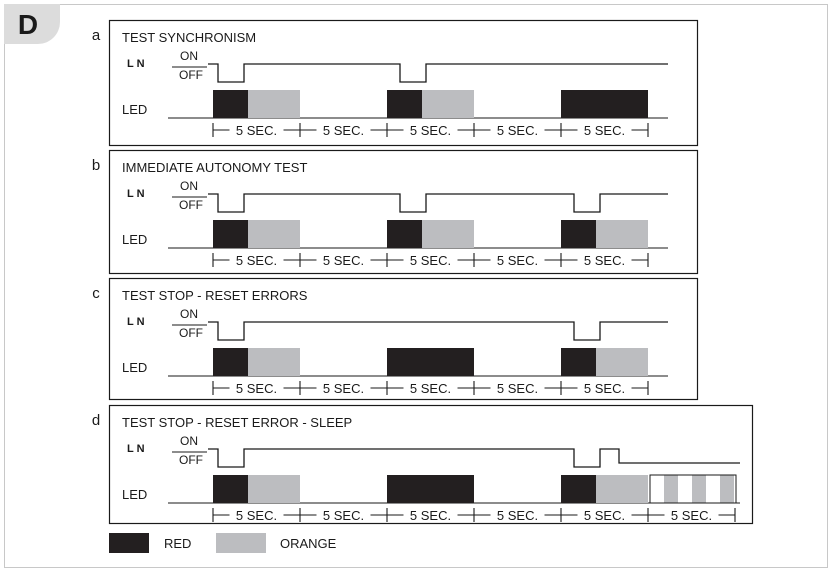 The width and height of the screenshot is (832, 578). I want to click on badge-shape, so click(32, 24).